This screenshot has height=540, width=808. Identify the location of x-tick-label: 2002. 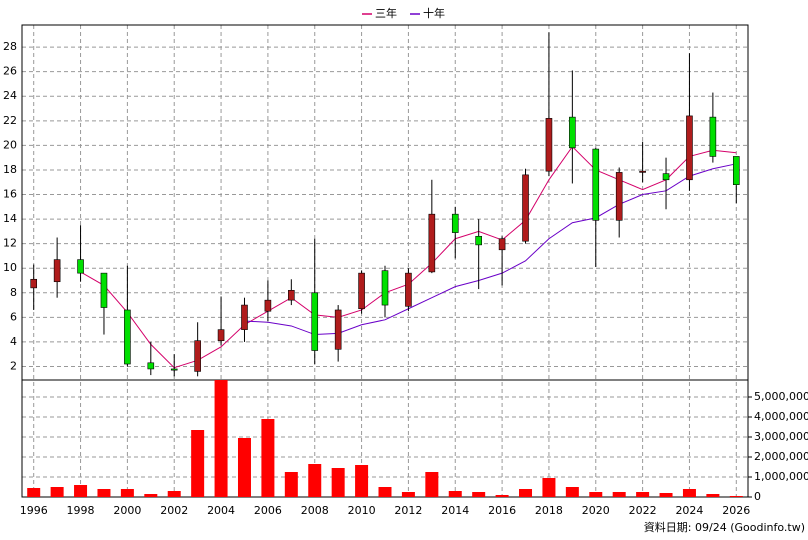
(174, 510).